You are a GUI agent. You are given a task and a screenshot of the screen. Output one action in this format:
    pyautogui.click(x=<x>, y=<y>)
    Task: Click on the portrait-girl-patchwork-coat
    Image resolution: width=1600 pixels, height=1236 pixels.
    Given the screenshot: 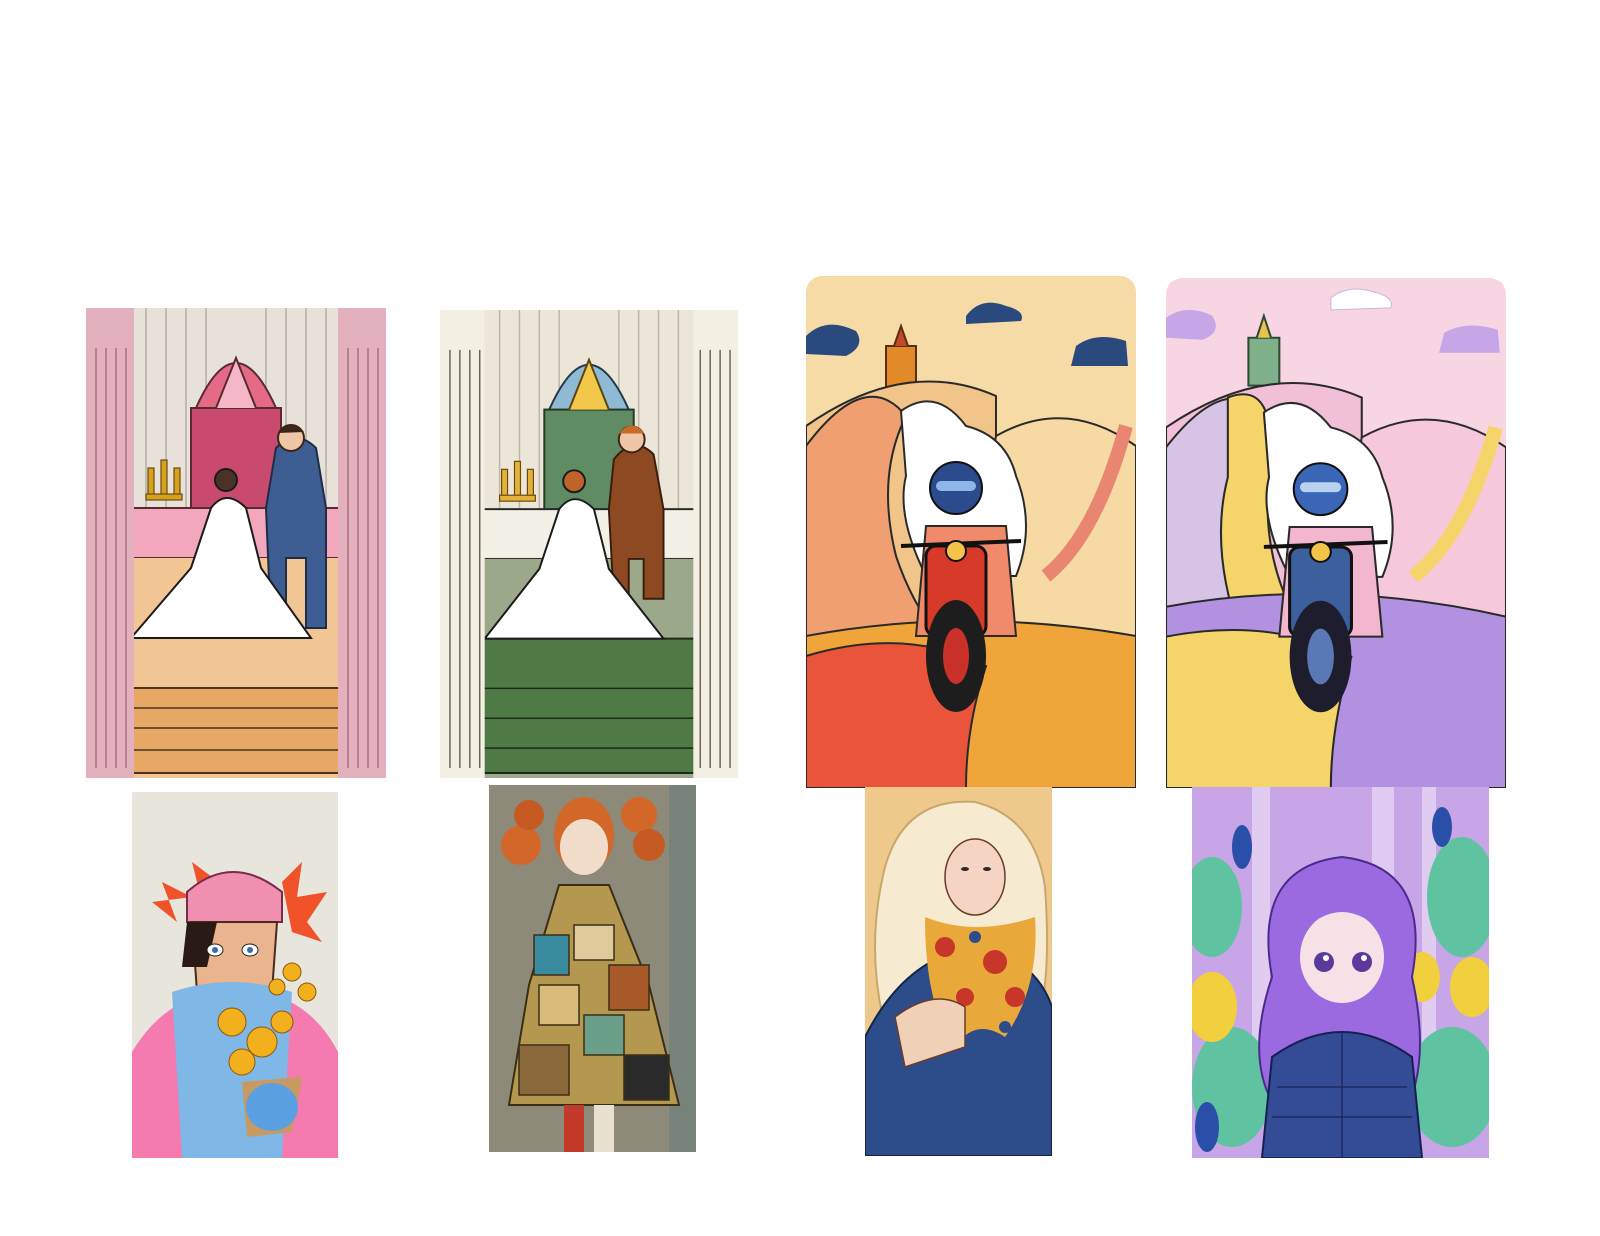 What is the action you would take?
    pyautogui.click(x=592, y=968)
    